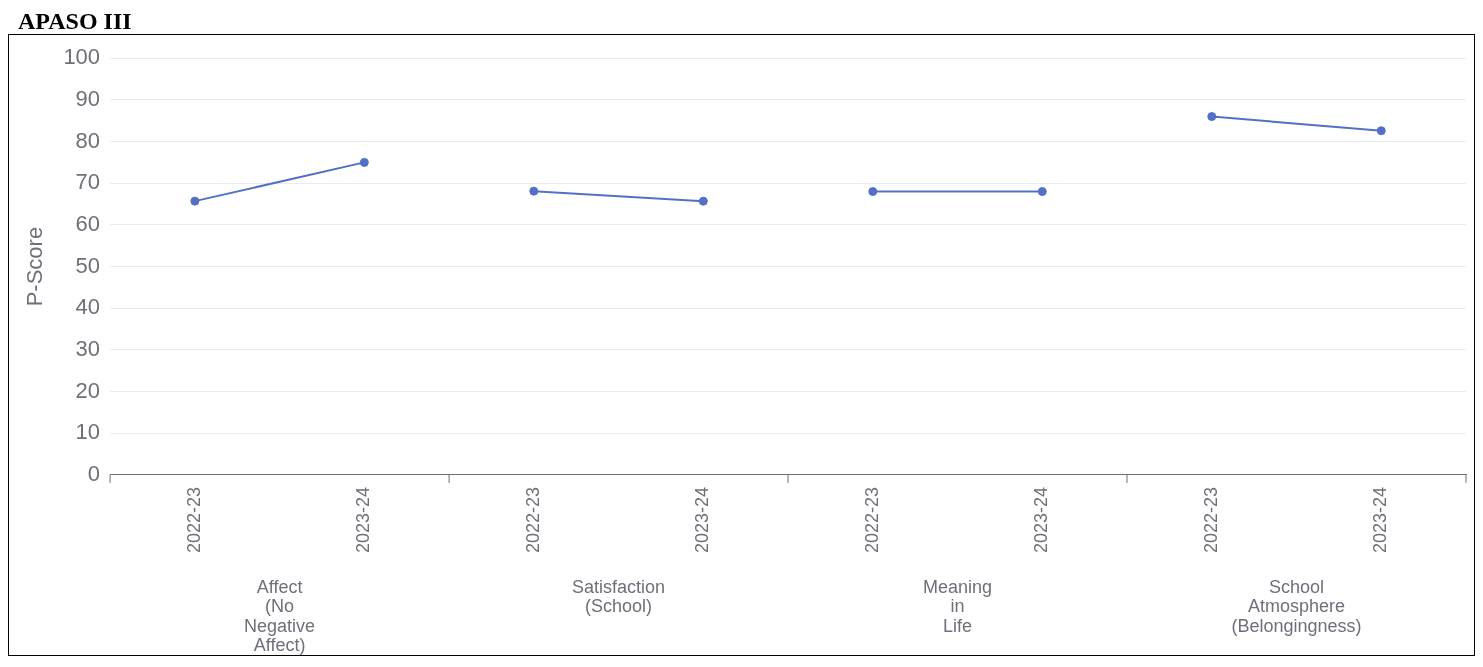 This screenshot has height=667, width=1483. I want to click on y-tick-label: 70, so click(88, 182).